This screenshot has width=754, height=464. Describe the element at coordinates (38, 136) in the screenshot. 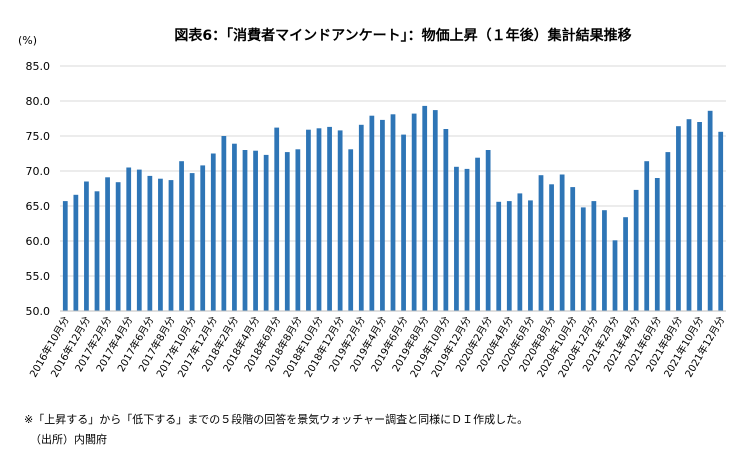

I see `y-tick-label: 75.0` at that location.